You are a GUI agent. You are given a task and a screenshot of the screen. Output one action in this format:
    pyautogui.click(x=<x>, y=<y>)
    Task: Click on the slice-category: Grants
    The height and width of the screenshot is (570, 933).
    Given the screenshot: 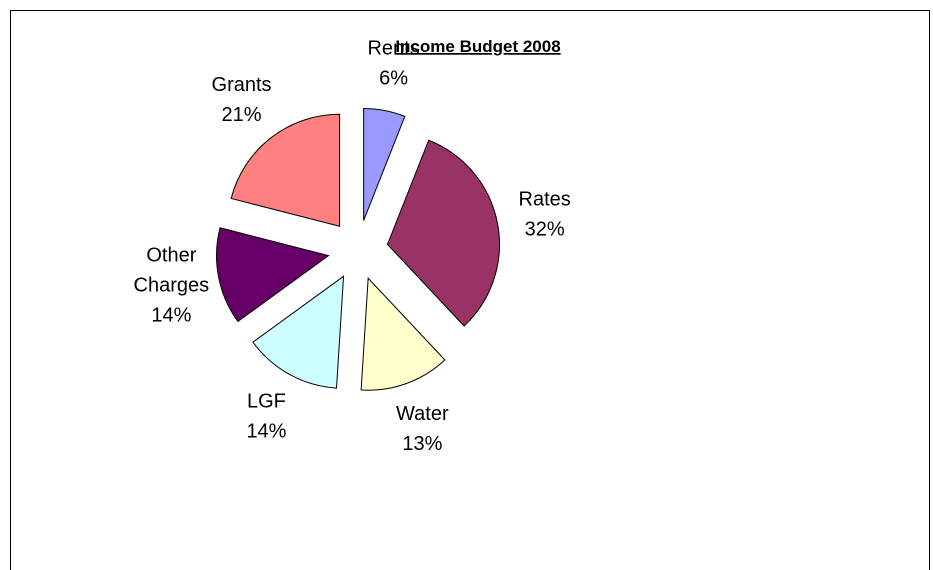 What is the action you would take?
    pyautogui.click(x=242, y=85)
    